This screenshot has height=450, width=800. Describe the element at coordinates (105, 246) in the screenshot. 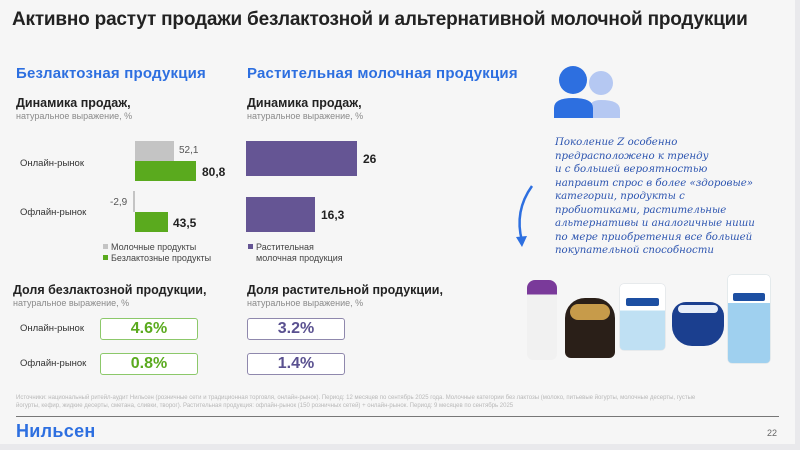

I see `legend-swatch-gray` at that location.